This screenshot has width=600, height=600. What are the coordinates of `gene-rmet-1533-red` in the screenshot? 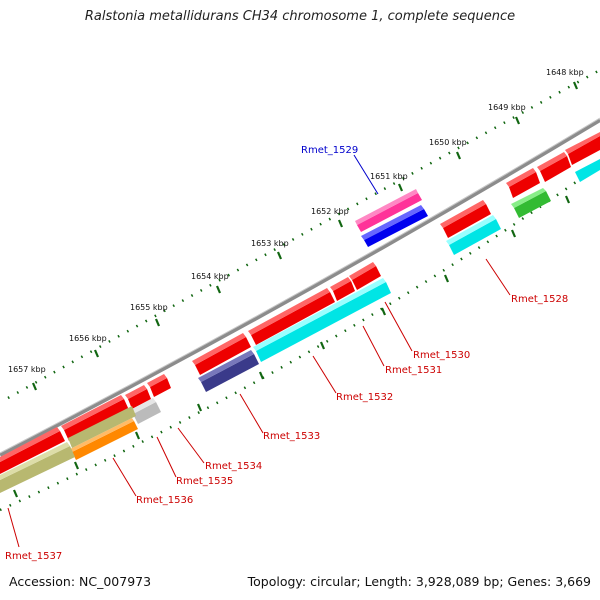 It's located at (221, 354).